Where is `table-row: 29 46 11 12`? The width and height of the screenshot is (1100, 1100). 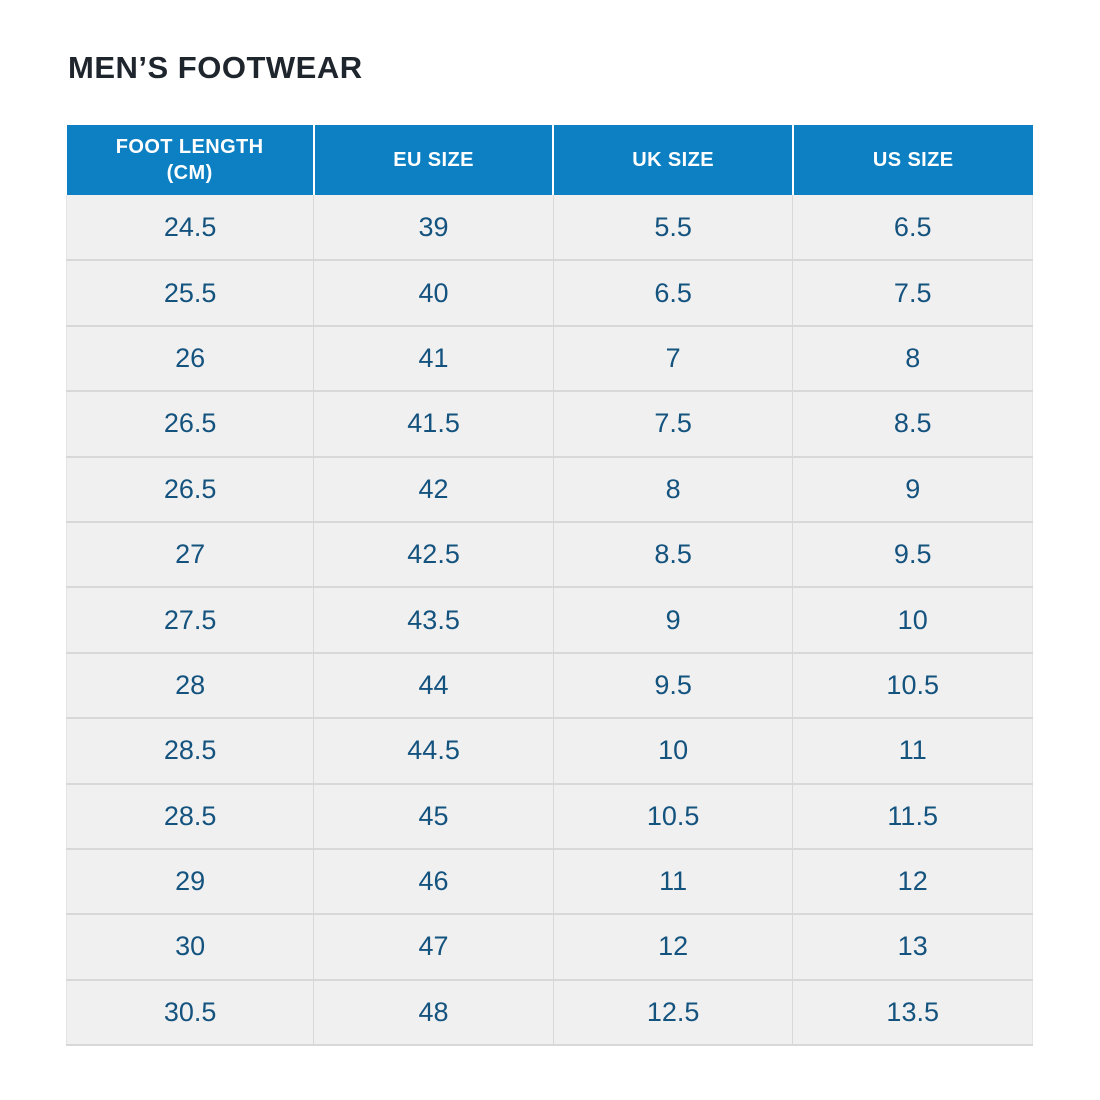
table-row: 29 46 11 12 is located at coordinates (549, 881).